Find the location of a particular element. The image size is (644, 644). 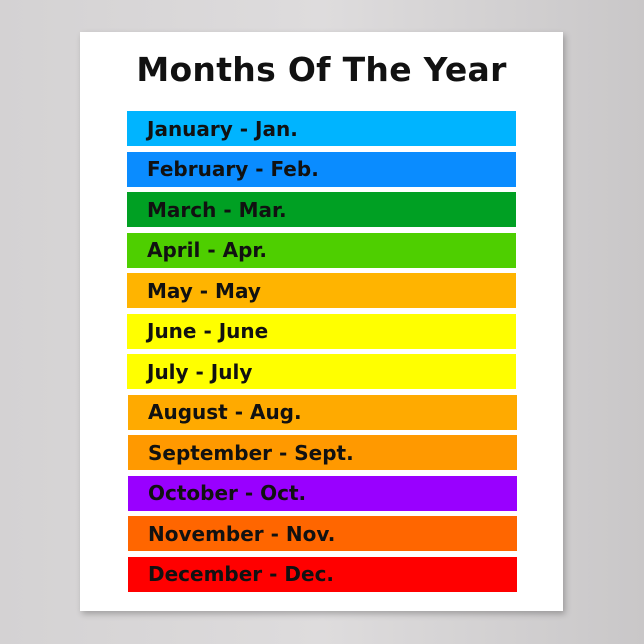

month-bar: March - Mar. is located at coordinates (321, 209).